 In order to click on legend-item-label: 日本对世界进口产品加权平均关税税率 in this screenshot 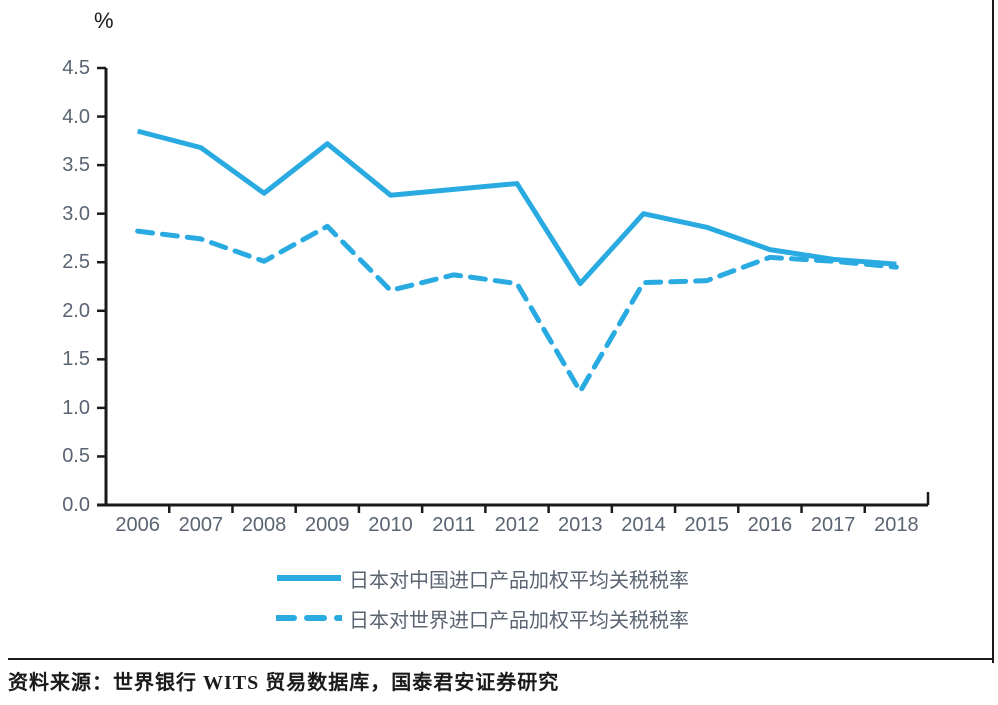, I will do `click(519, 620)`.